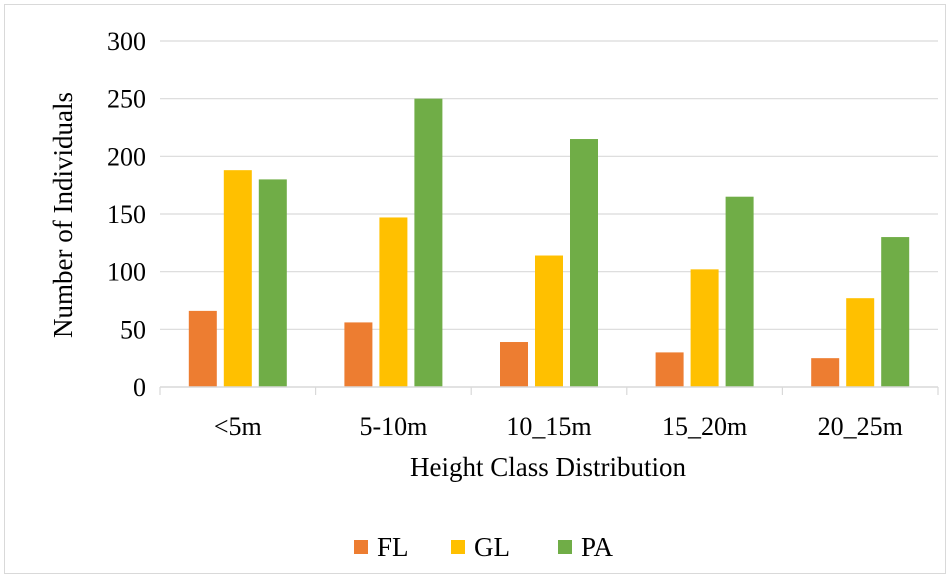  I want to click on x-tick-label: 5-10m, so click(393, 426).